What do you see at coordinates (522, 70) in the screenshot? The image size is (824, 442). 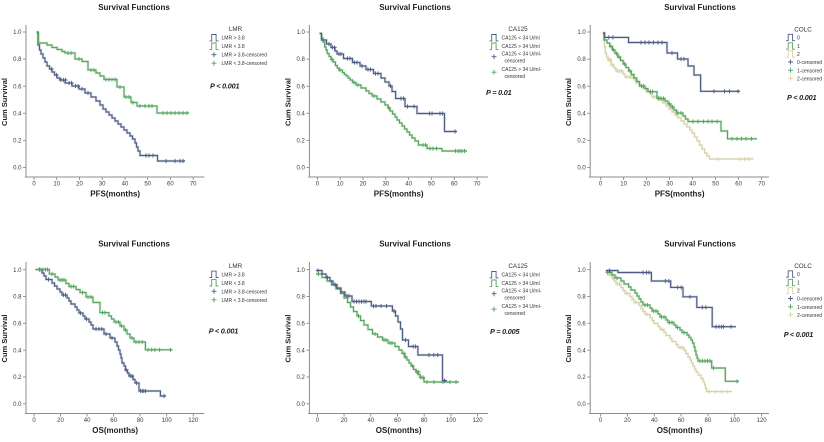 I see `svg-text: CA125 > 34 U/ml-` at bounding box center [522, 70].